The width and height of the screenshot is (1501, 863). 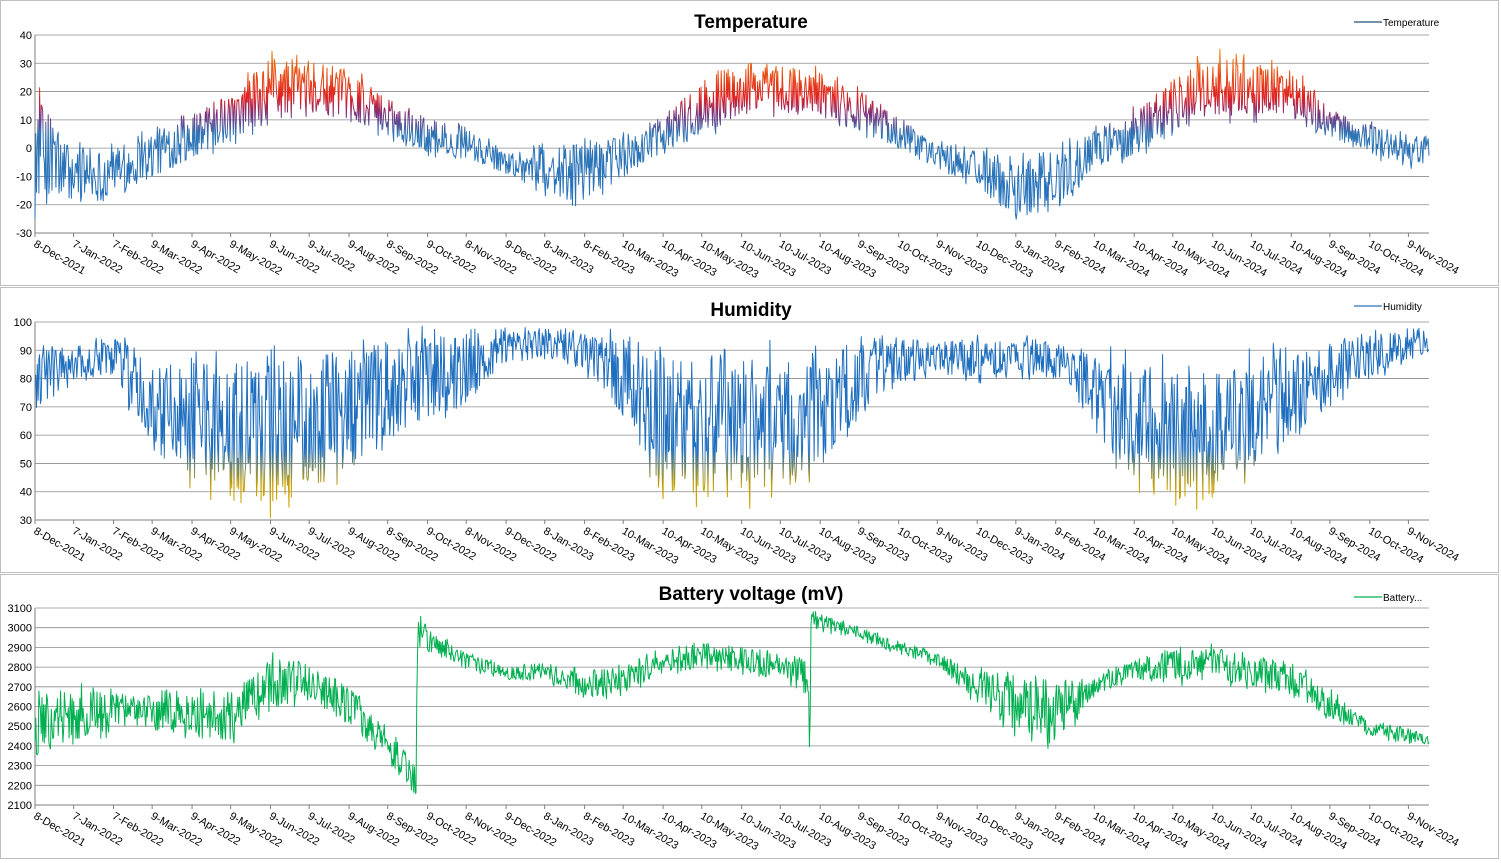 What do you see at coordinates (20, 727) in the screenshot?
I see `y-tick-label: 2500` at bounding box center [20, 727].